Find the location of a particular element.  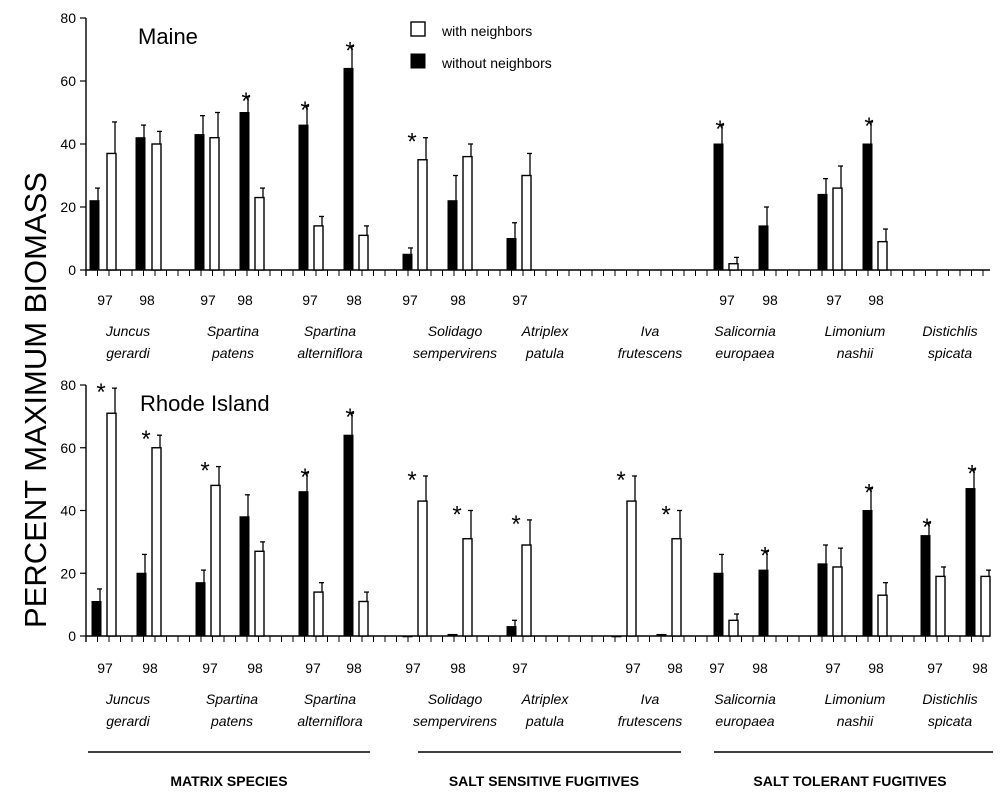

legend-swatch-without-neighbors is located at coordinates (418, 61).